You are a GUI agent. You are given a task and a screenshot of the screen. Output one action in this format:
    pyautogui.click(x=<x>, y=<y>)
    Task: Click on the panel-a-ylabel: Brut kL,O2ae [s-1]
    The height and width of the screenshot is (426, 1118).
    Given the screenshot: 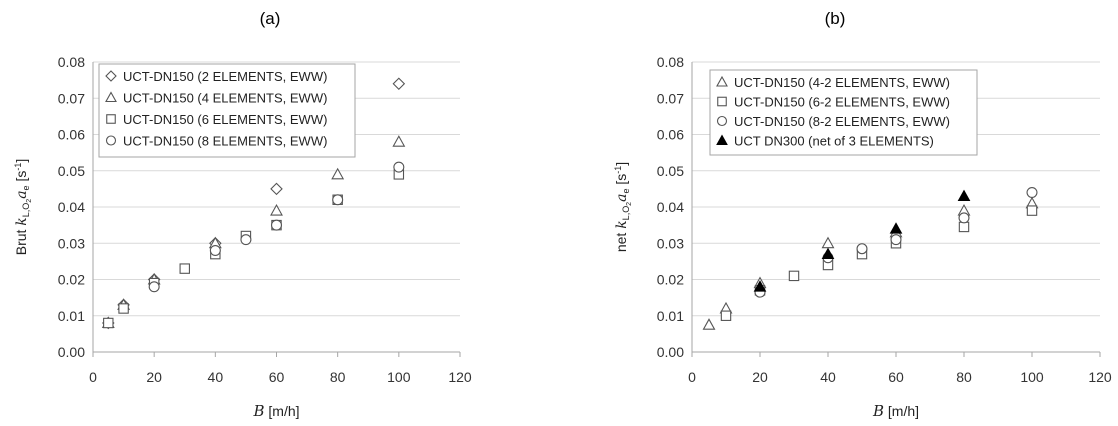 What is the action you would take?
    pyautogui.click(x=23, y=207)
    